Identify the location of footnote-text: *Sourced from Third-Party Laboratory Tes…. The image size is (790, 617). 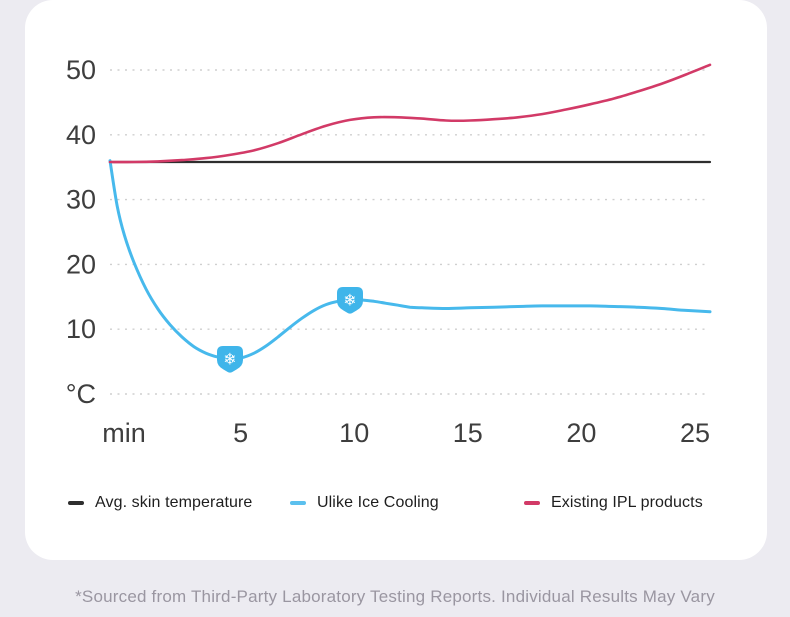
(395, 596).